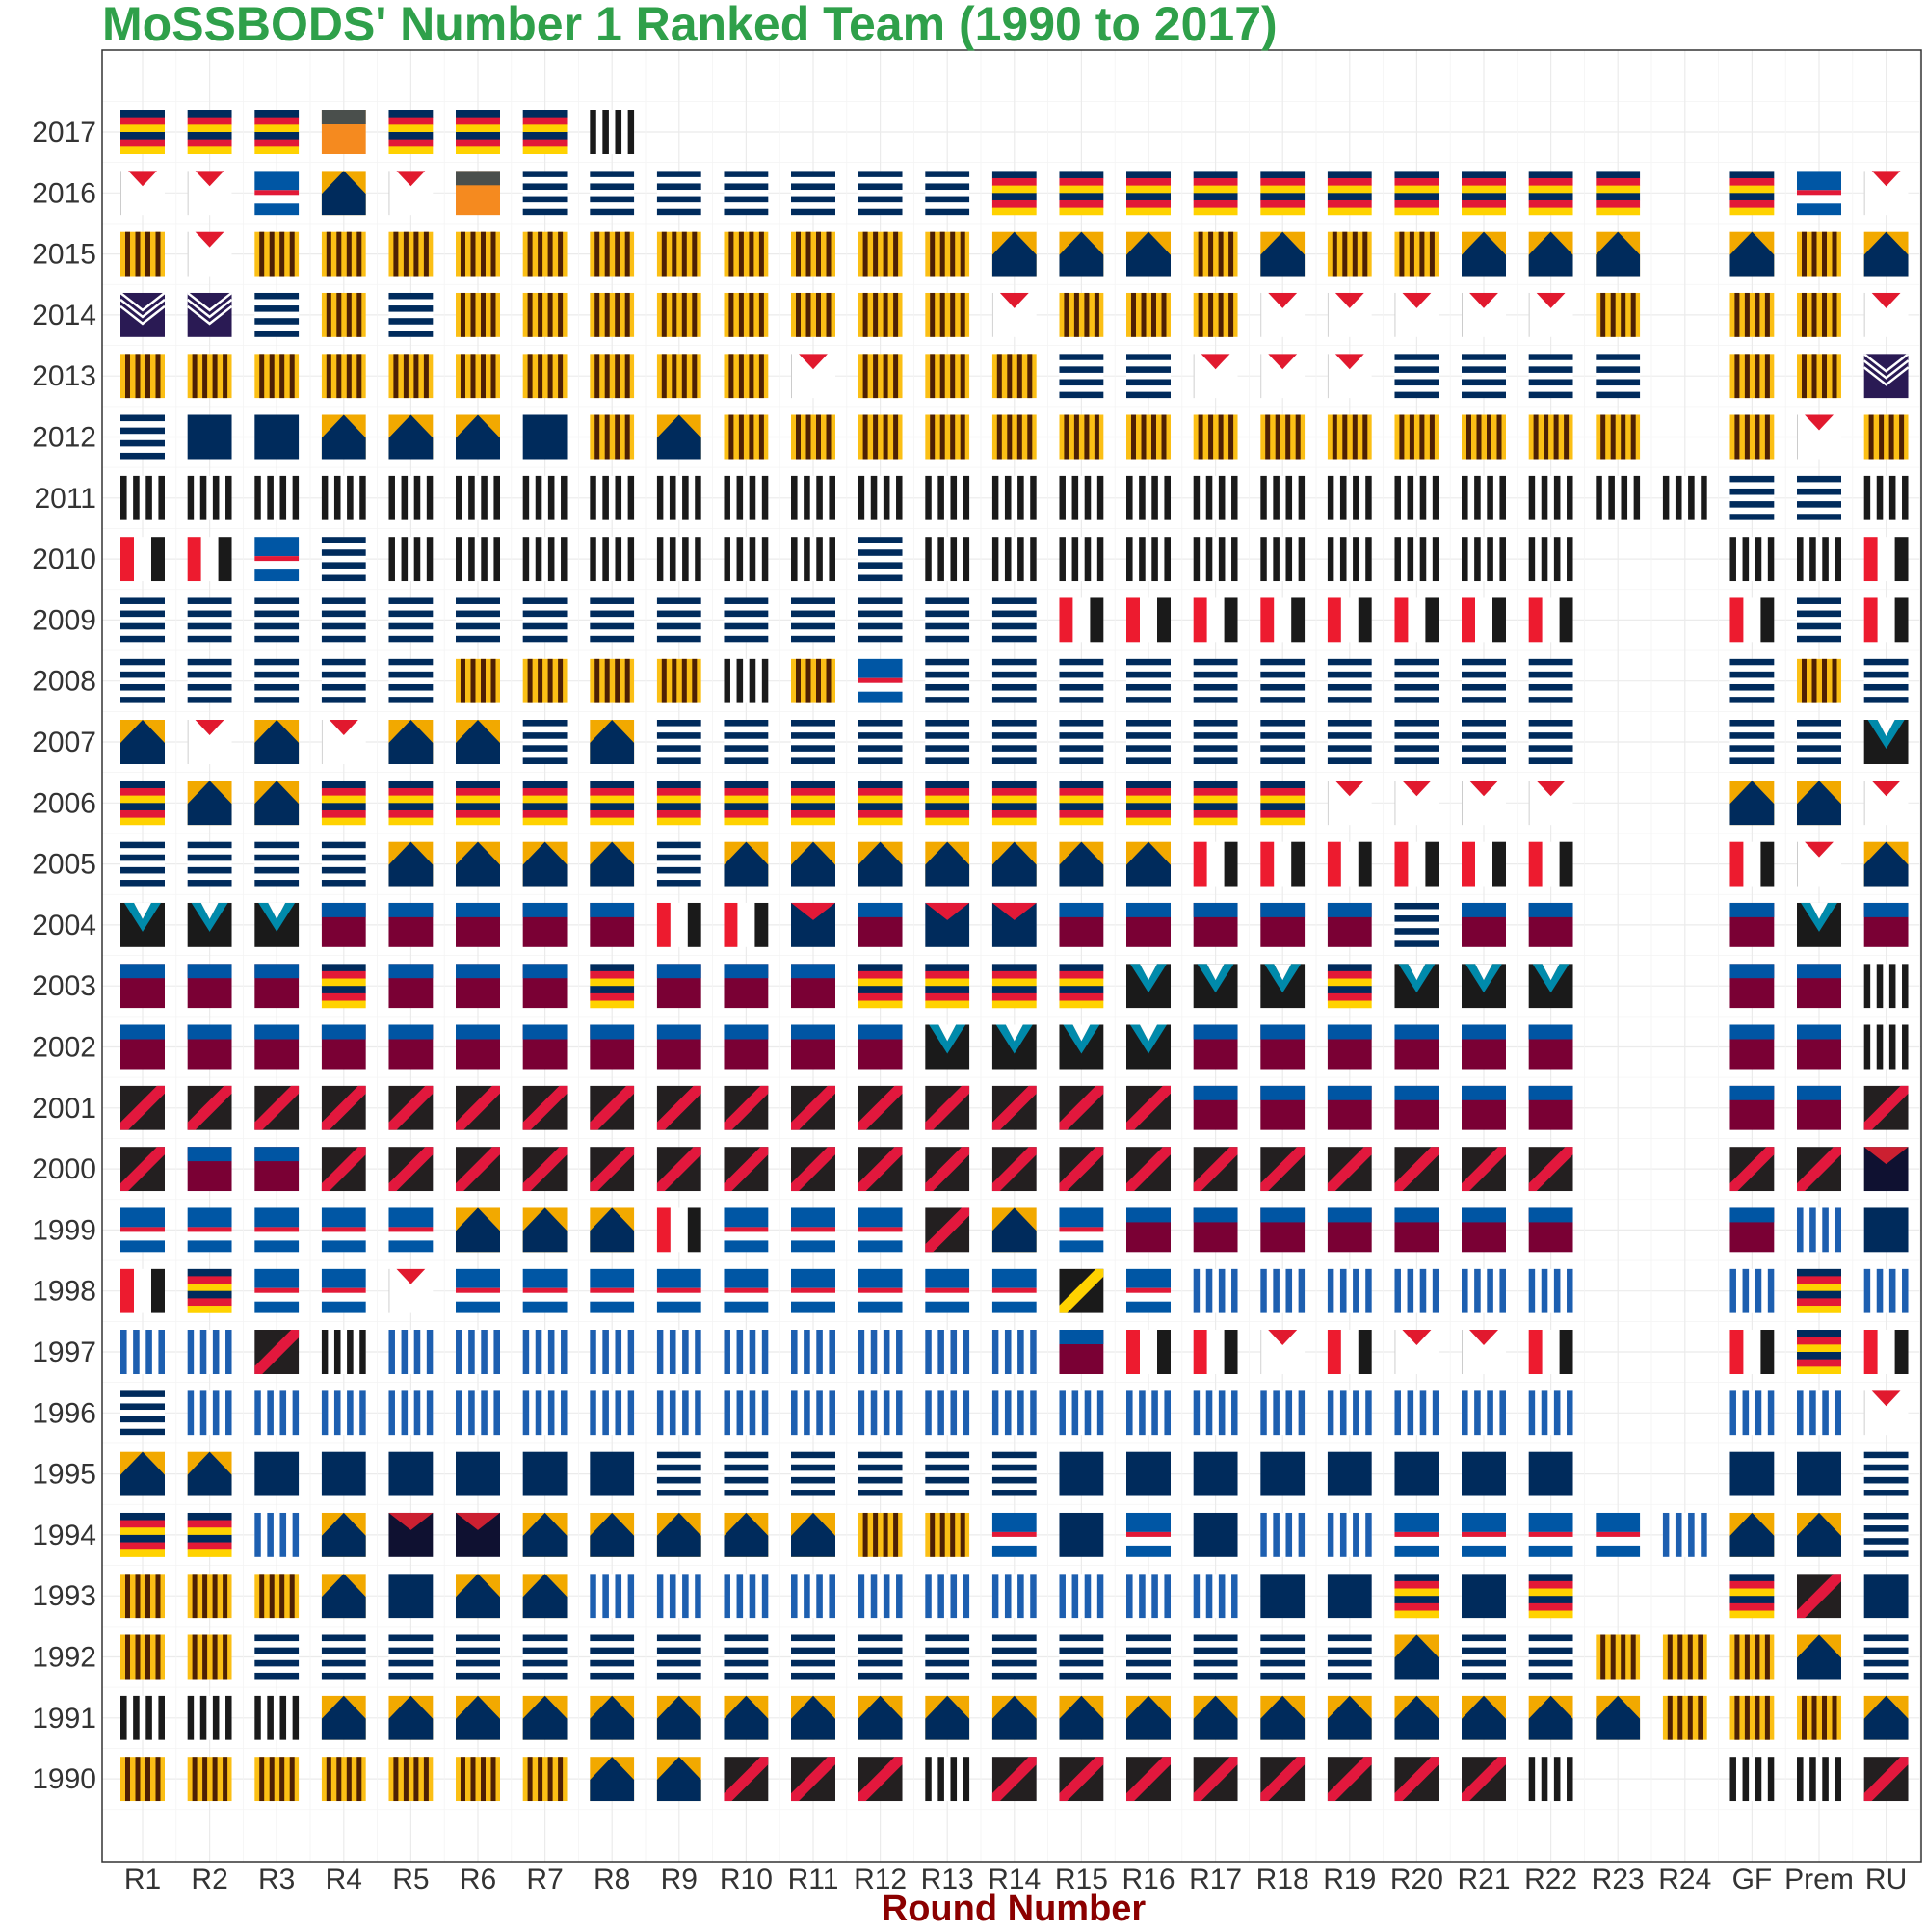 This screenshot has height=1932, width=1927. What do you see at coordinates (1349, 1879) in the screenshot?
I see `x-tick-label: R19` at bounding box center [1349, 1879].